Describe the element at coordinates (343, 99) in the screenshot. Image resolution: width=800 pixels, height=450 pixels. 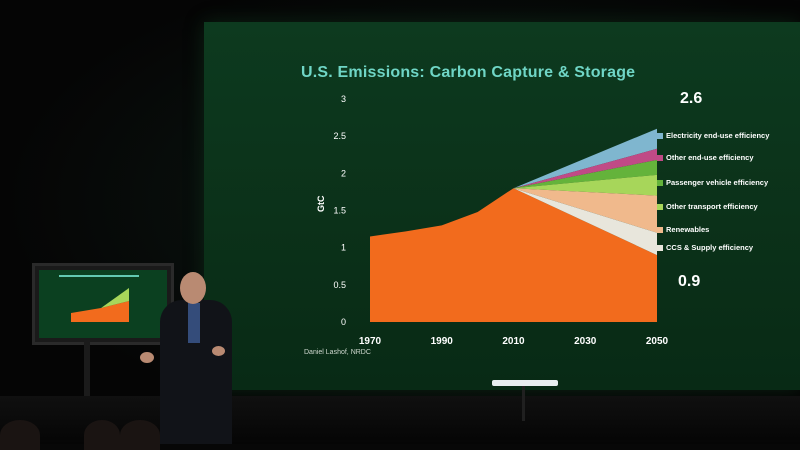
I see `y-tick-label: 3` at that location.